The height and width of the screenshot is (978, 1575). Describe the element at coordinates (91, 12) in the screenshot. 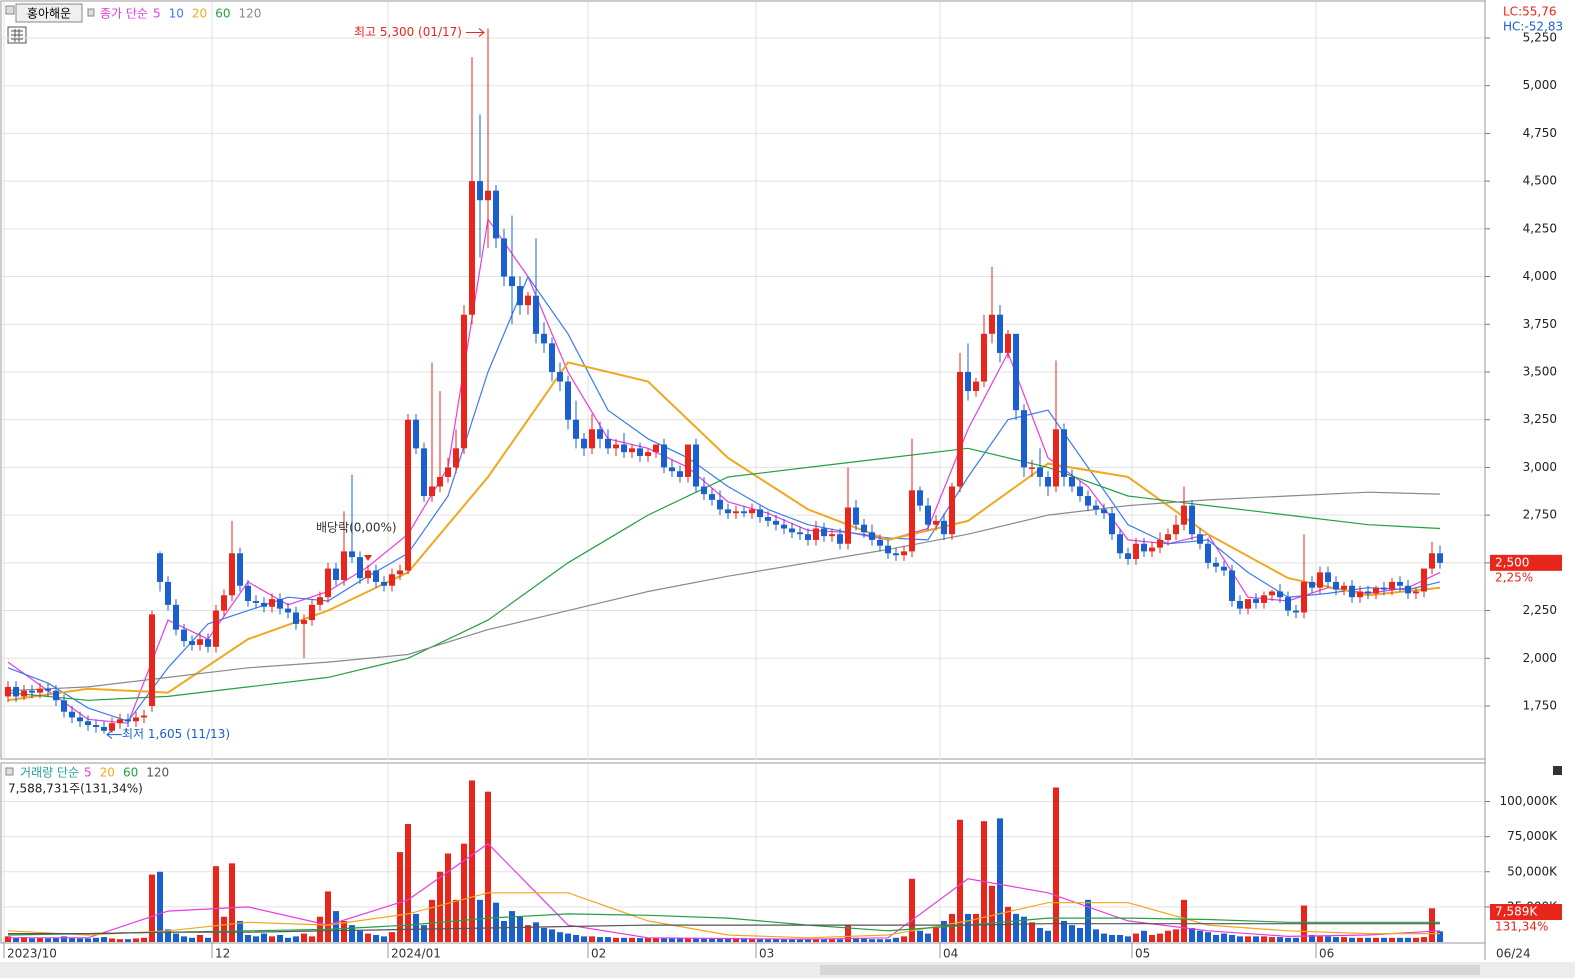

I see `legend-icon` at that location.